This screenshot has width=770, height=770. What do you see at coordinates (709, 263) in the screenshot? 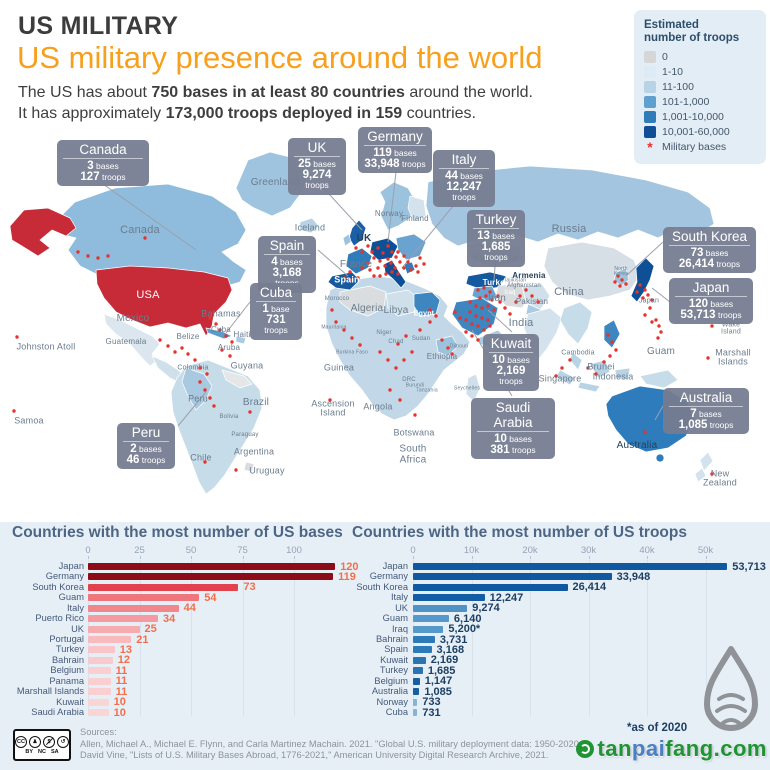
I see `callout-troops-row: 26,414 troops` at bounding box center [709, 263].